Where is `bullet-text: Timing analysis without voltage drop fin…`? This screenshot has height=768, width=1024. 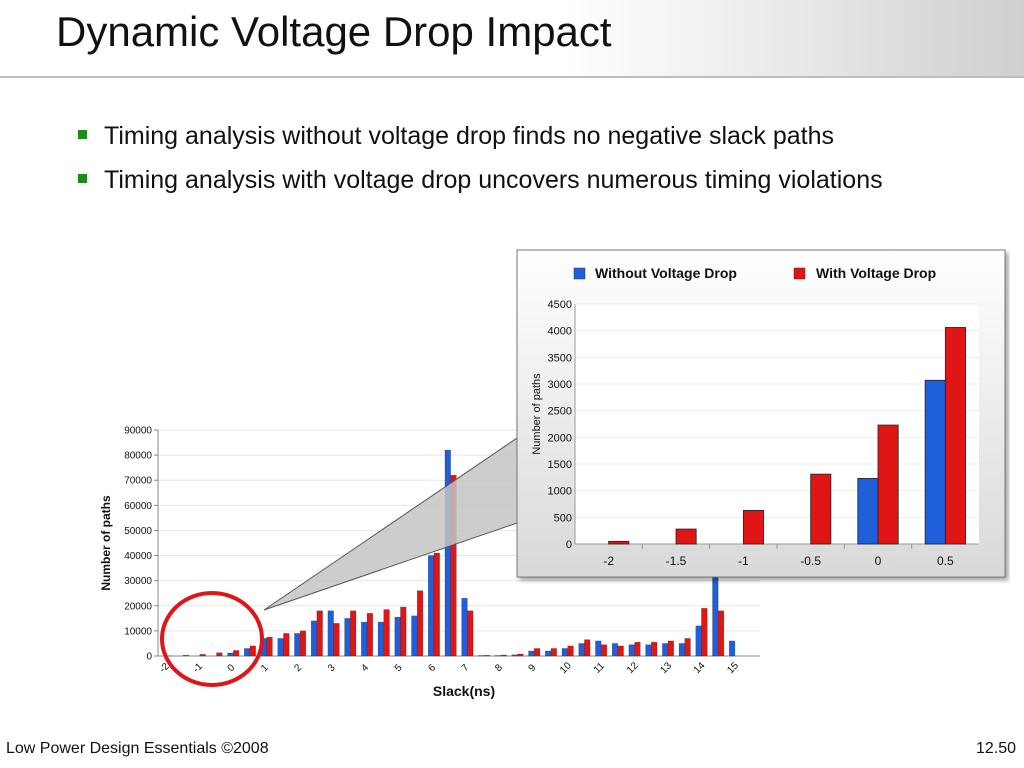 bullet-text: Timing analysis without voltage drop fin… is located at coordinates (469, 136).